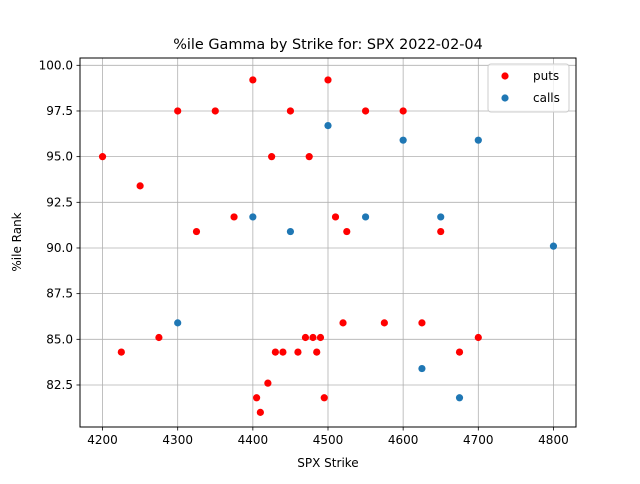  I want to click on legend-marker-calls, so click(505, 98).